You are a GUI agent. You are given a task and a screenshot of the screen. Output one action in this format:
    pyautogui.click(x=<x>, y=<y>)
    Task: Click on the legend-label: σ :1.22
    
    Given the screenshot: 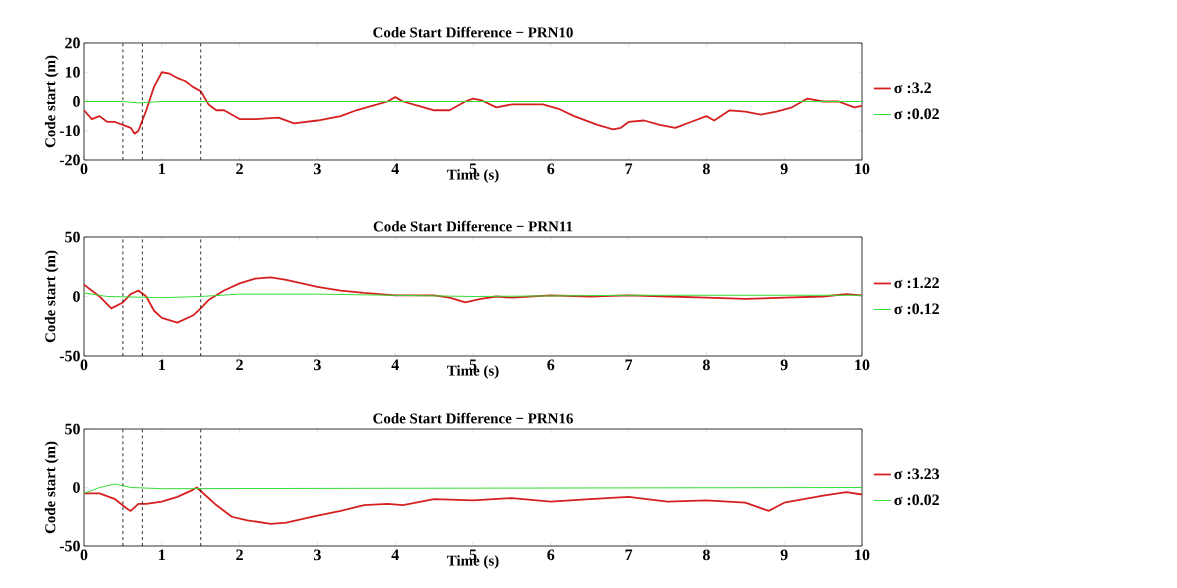 What is the action you would take?
    pyautogui.click(x=916, y=283)
    